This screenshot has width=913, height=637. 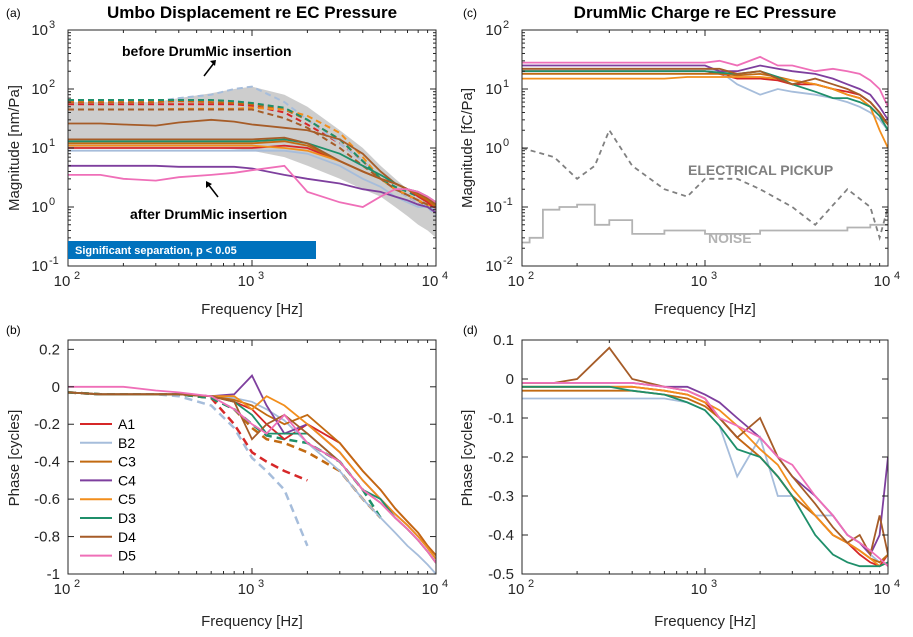 What do you see at coordinates (127, 556) in the screenshot?
I see `legend-label-D5: D5` at bounding box center [127, 556].